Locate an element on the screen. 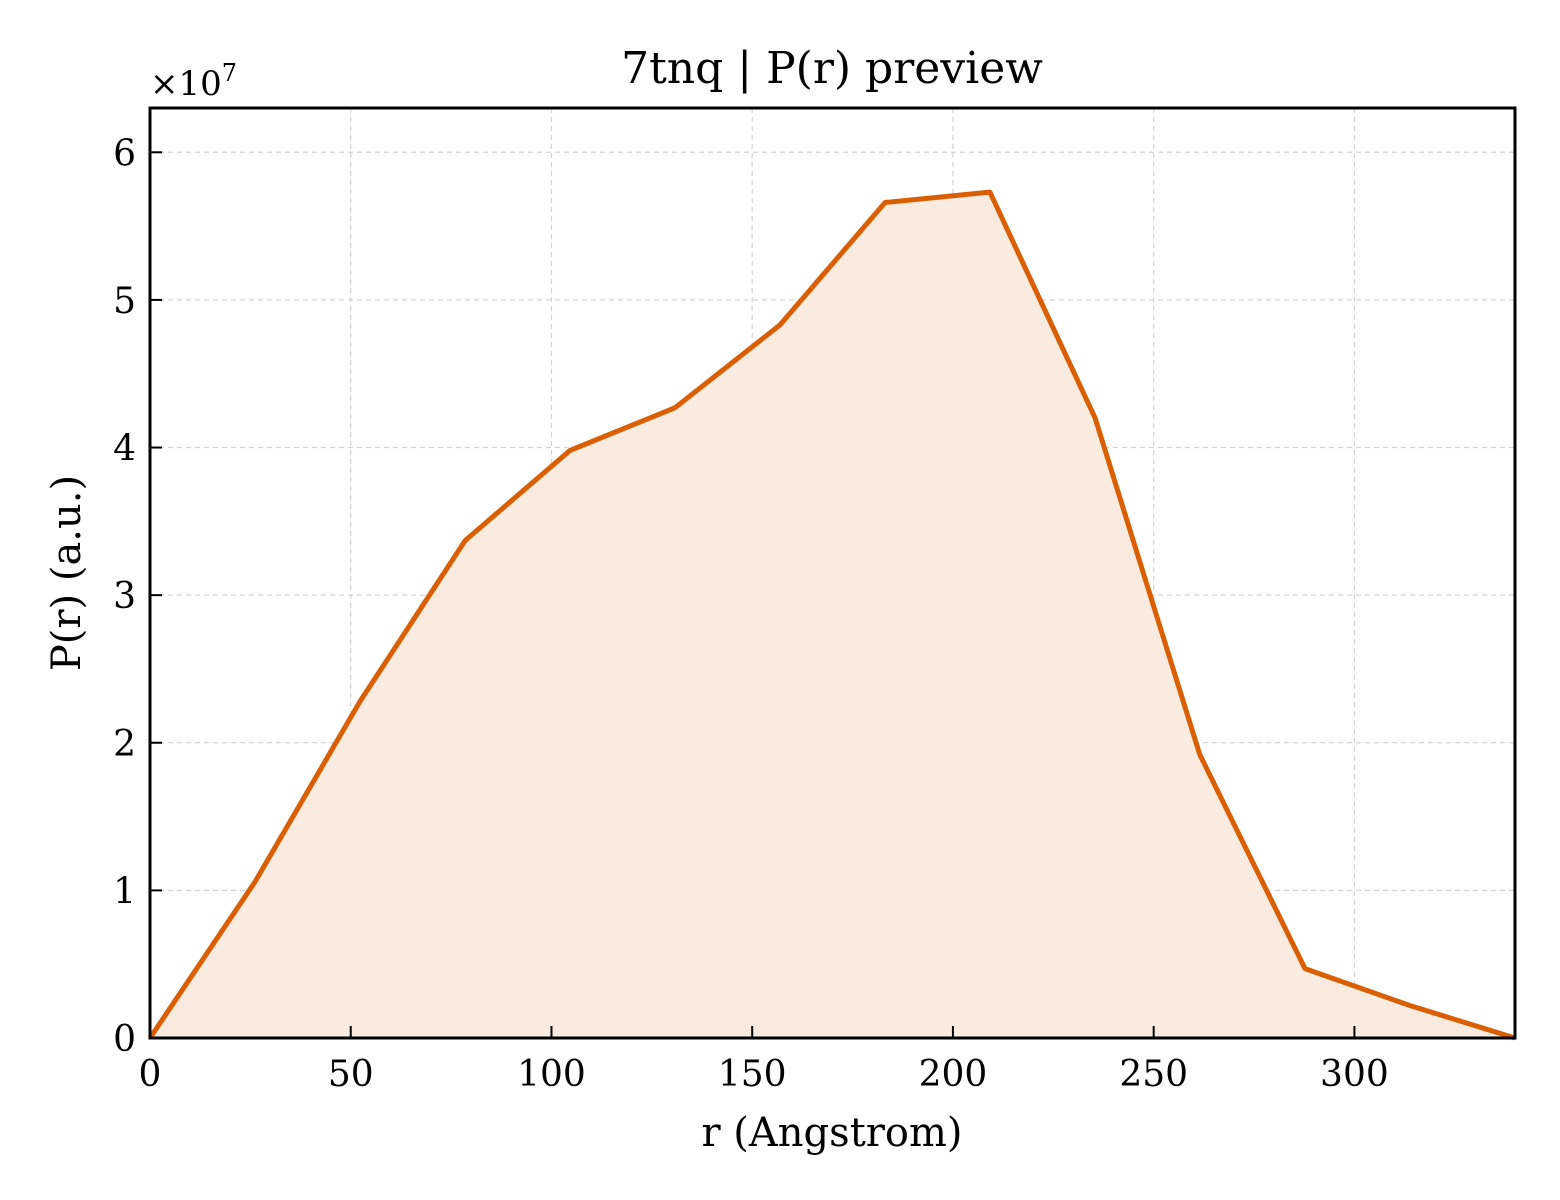  y-axis-label: P(r) (a.u.) is located at coordinates (67, 573).